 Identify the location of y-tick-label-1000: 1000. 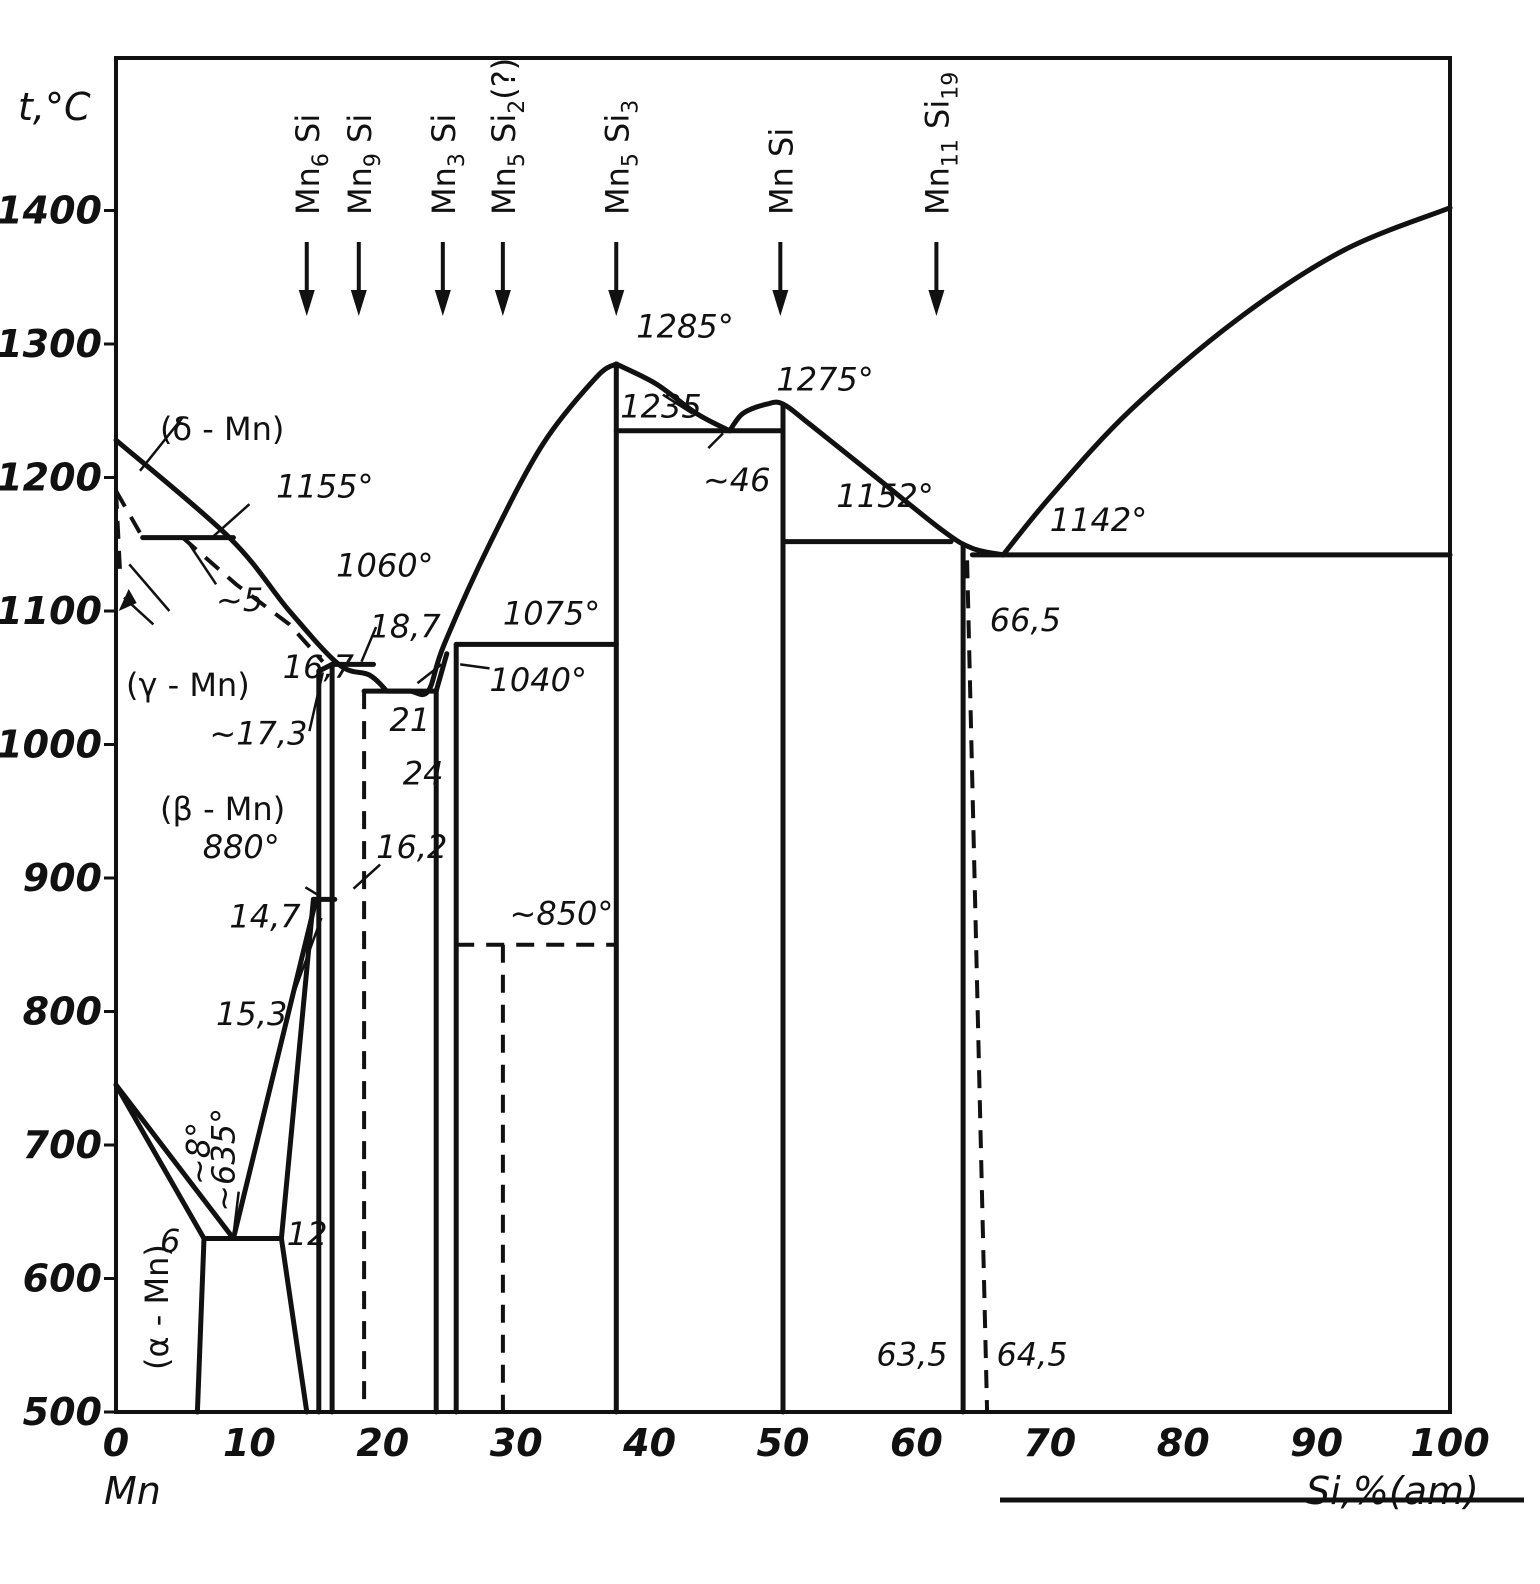
(51, 745).